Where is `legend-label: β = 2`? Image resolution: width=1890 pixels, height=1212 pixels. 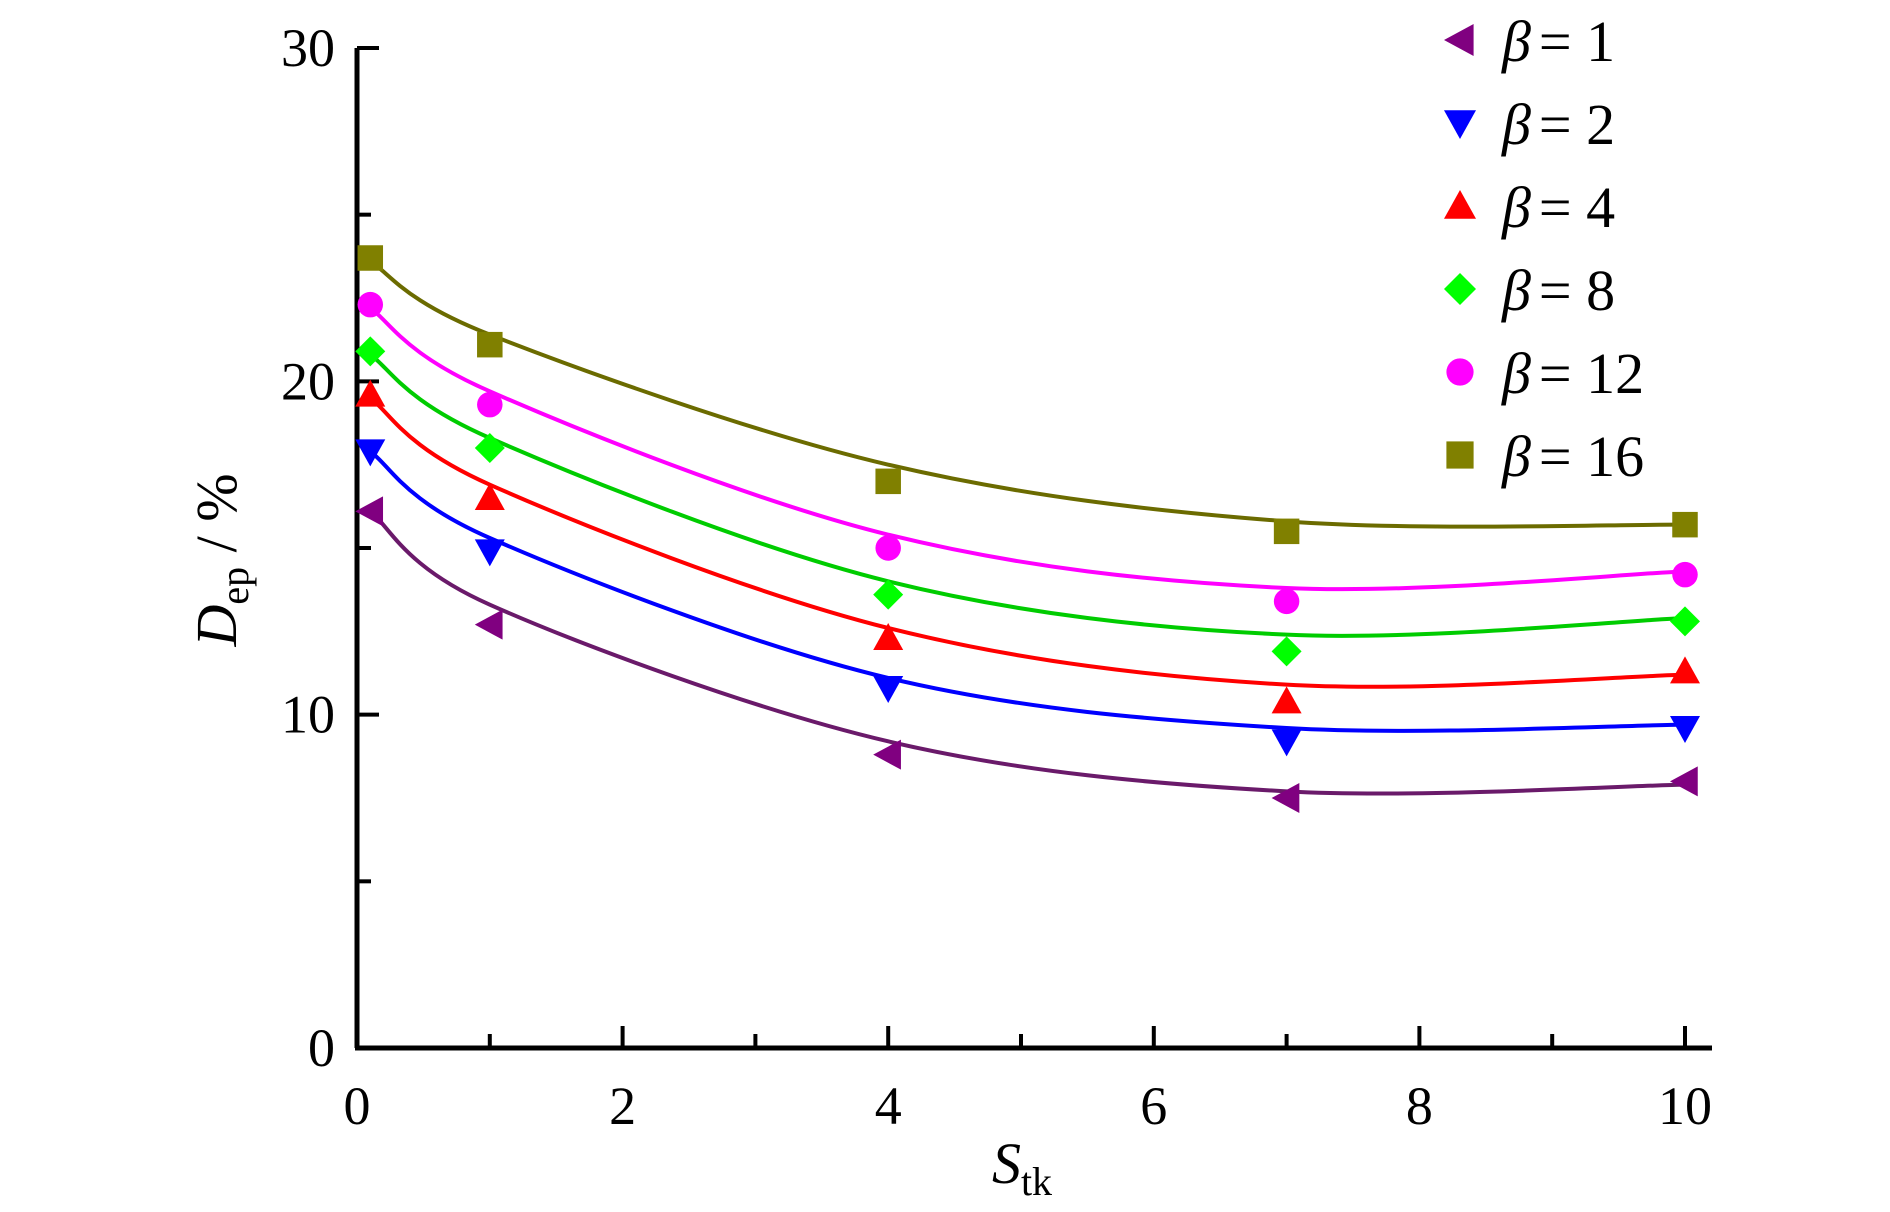
legend-label: β = 2 is located at coordinates (1558, 124).